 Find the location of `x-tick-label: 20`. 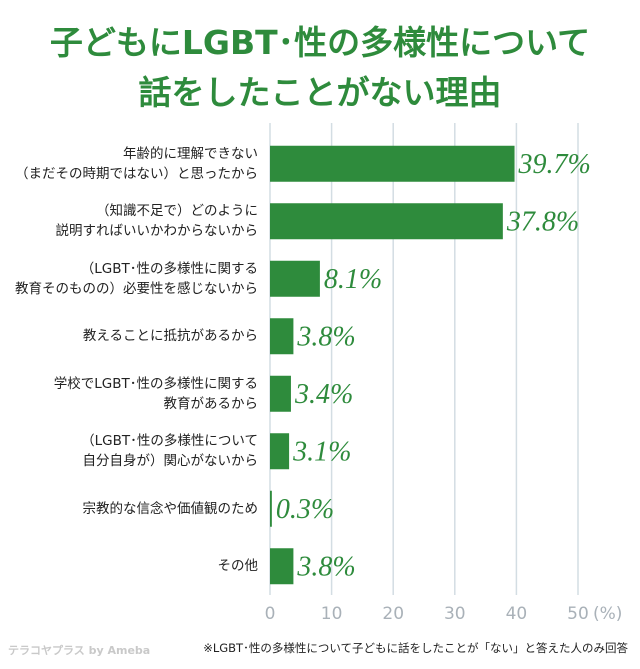

x-tick-label: 20 is located at coordinates (393, 614).